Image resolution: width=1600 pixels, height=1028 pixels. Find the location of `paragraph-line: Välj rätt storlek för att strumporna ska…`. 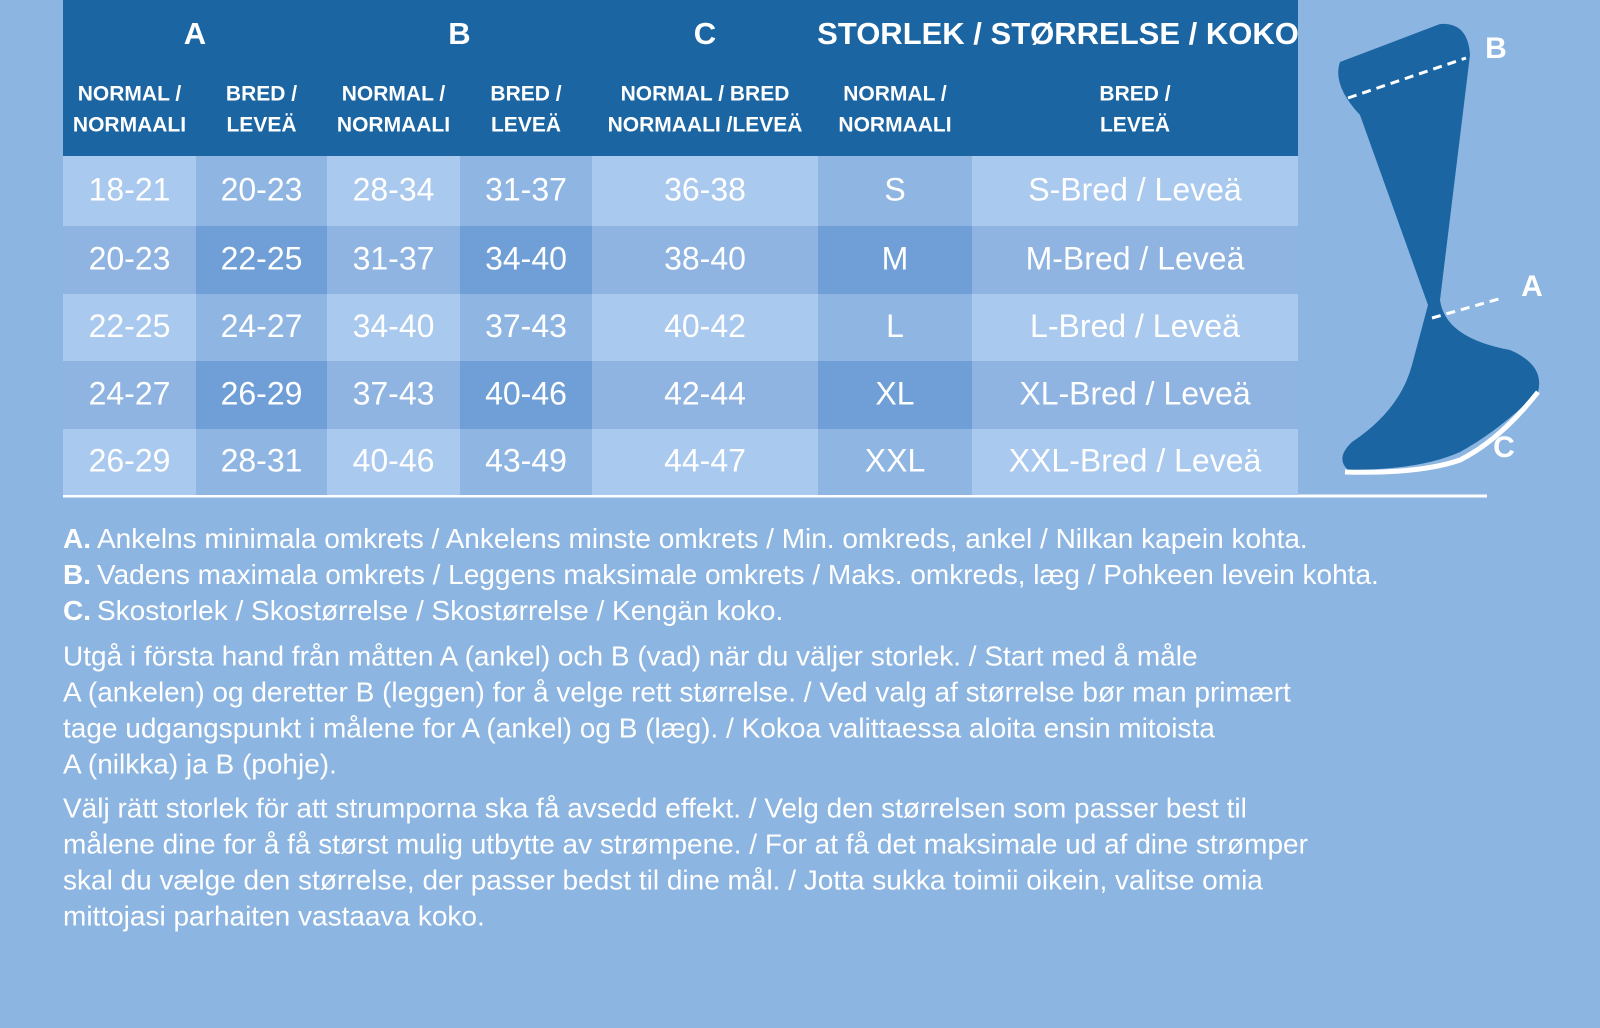

paragraph-line: Välj rätt storlek för att strumporna ska… is located at coordinates (655, 807).